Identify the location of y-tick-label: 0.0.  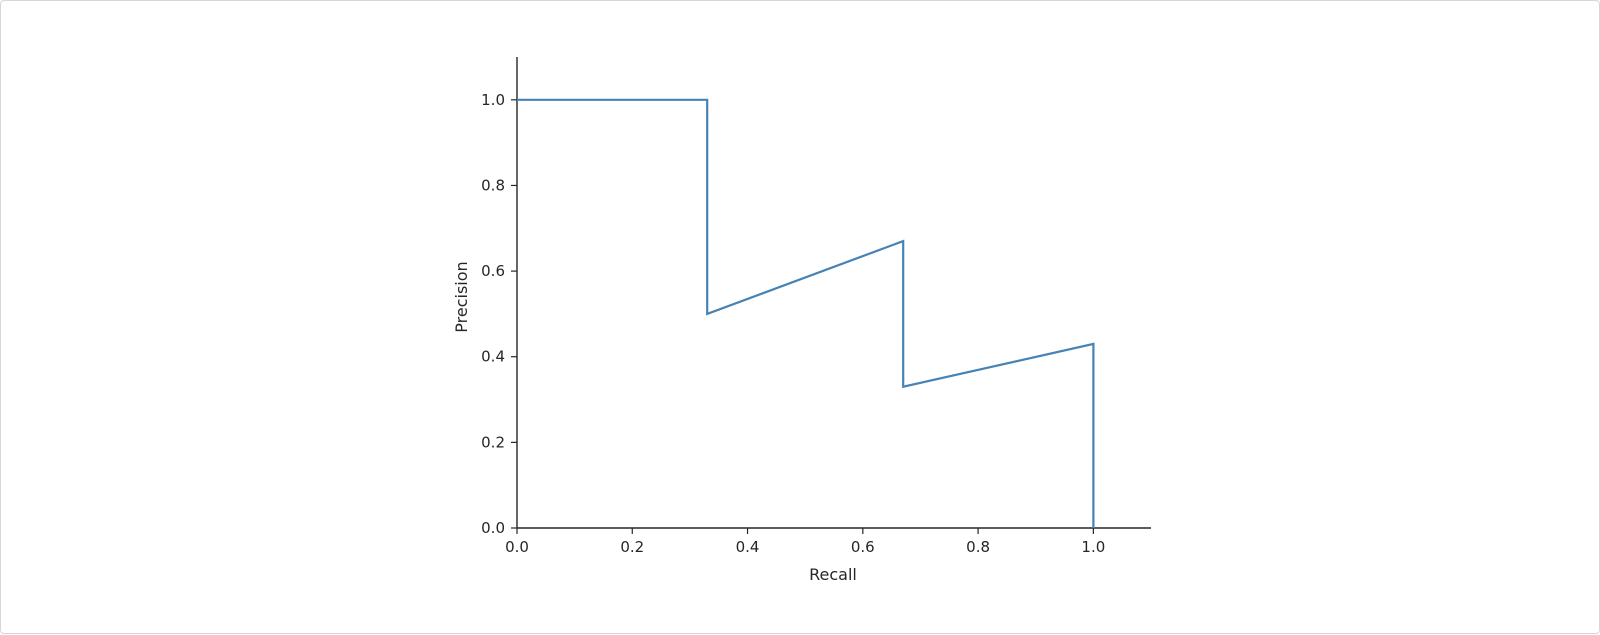
(493, 528).